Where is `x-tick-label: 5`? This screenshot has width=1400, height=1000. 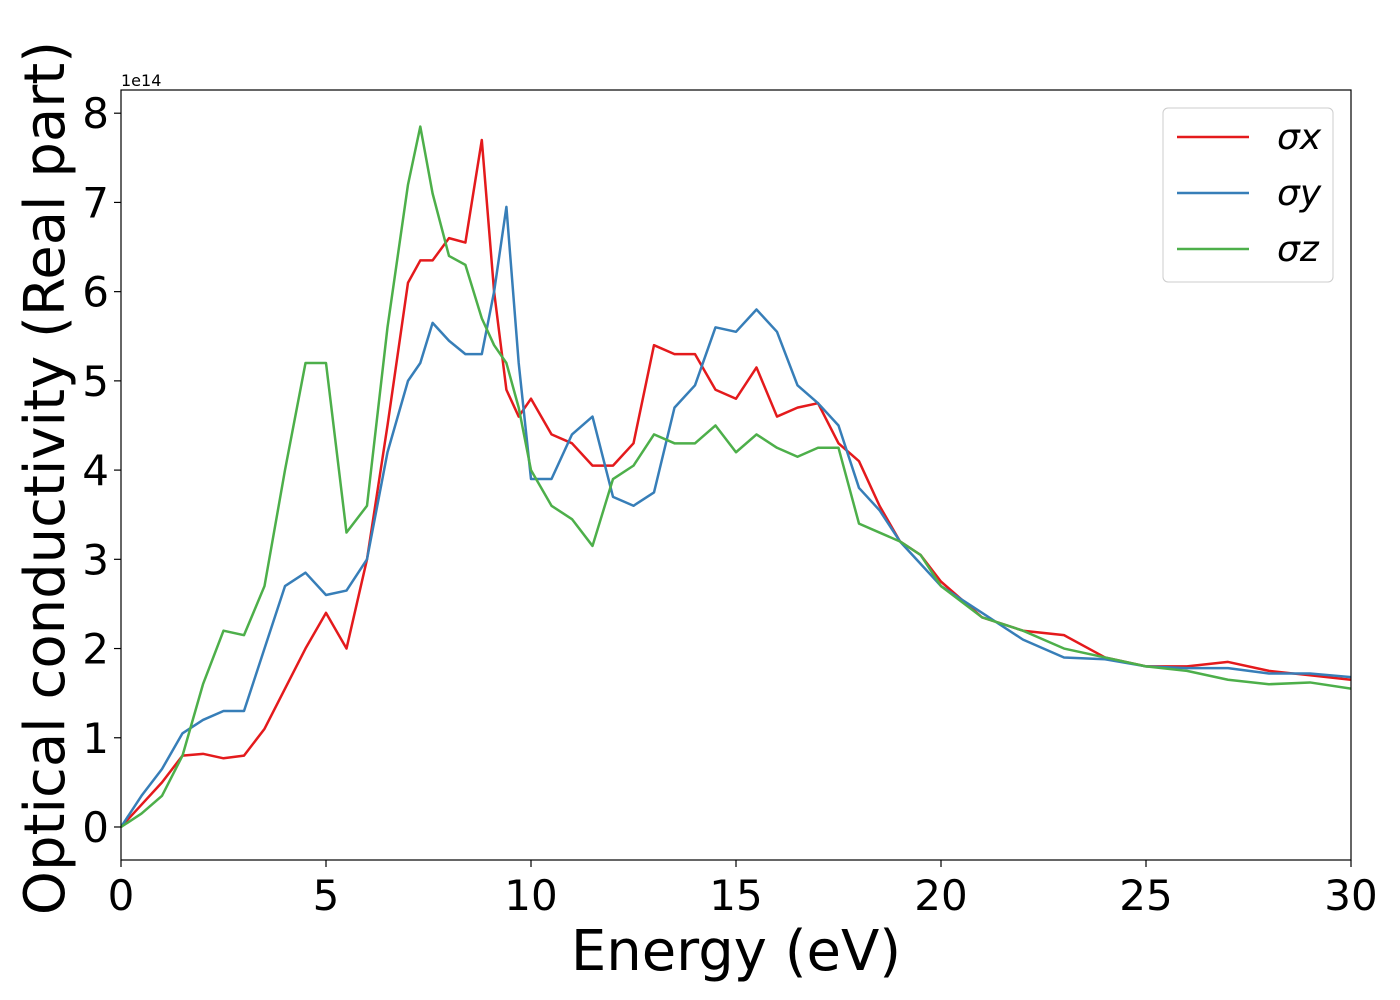 x-tick-label: 5 is located at coordinates (326, 895).